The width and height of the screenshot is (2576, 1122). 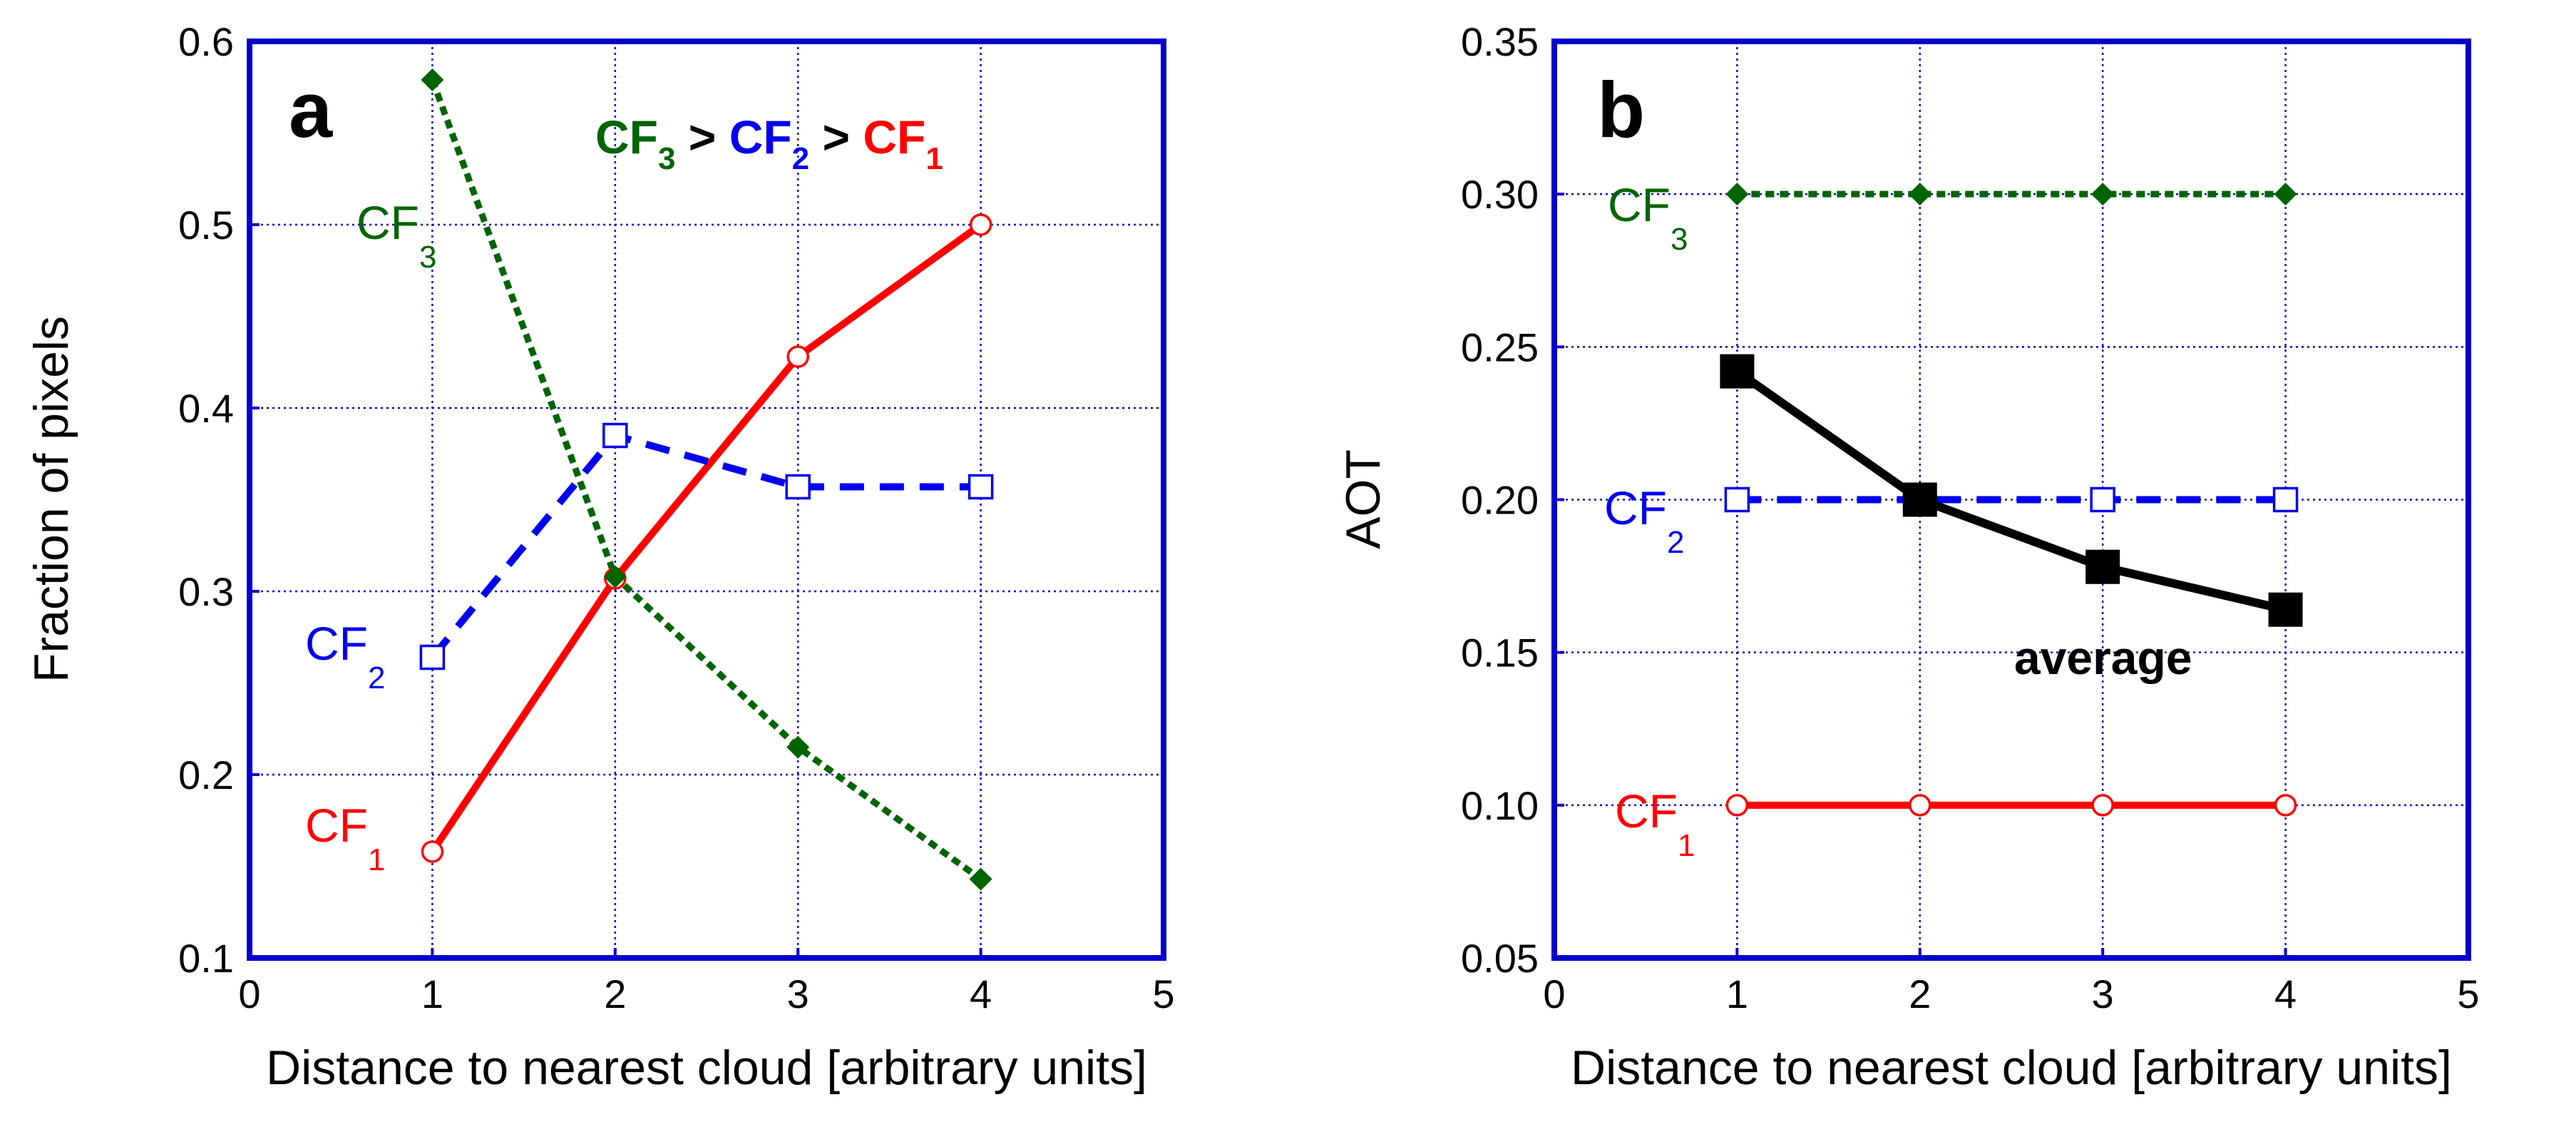 What do you see at coordinates (934, 158) in the screenshot?
I see `annotation-cf1-sub: 1` at bounding box center [934, 158].